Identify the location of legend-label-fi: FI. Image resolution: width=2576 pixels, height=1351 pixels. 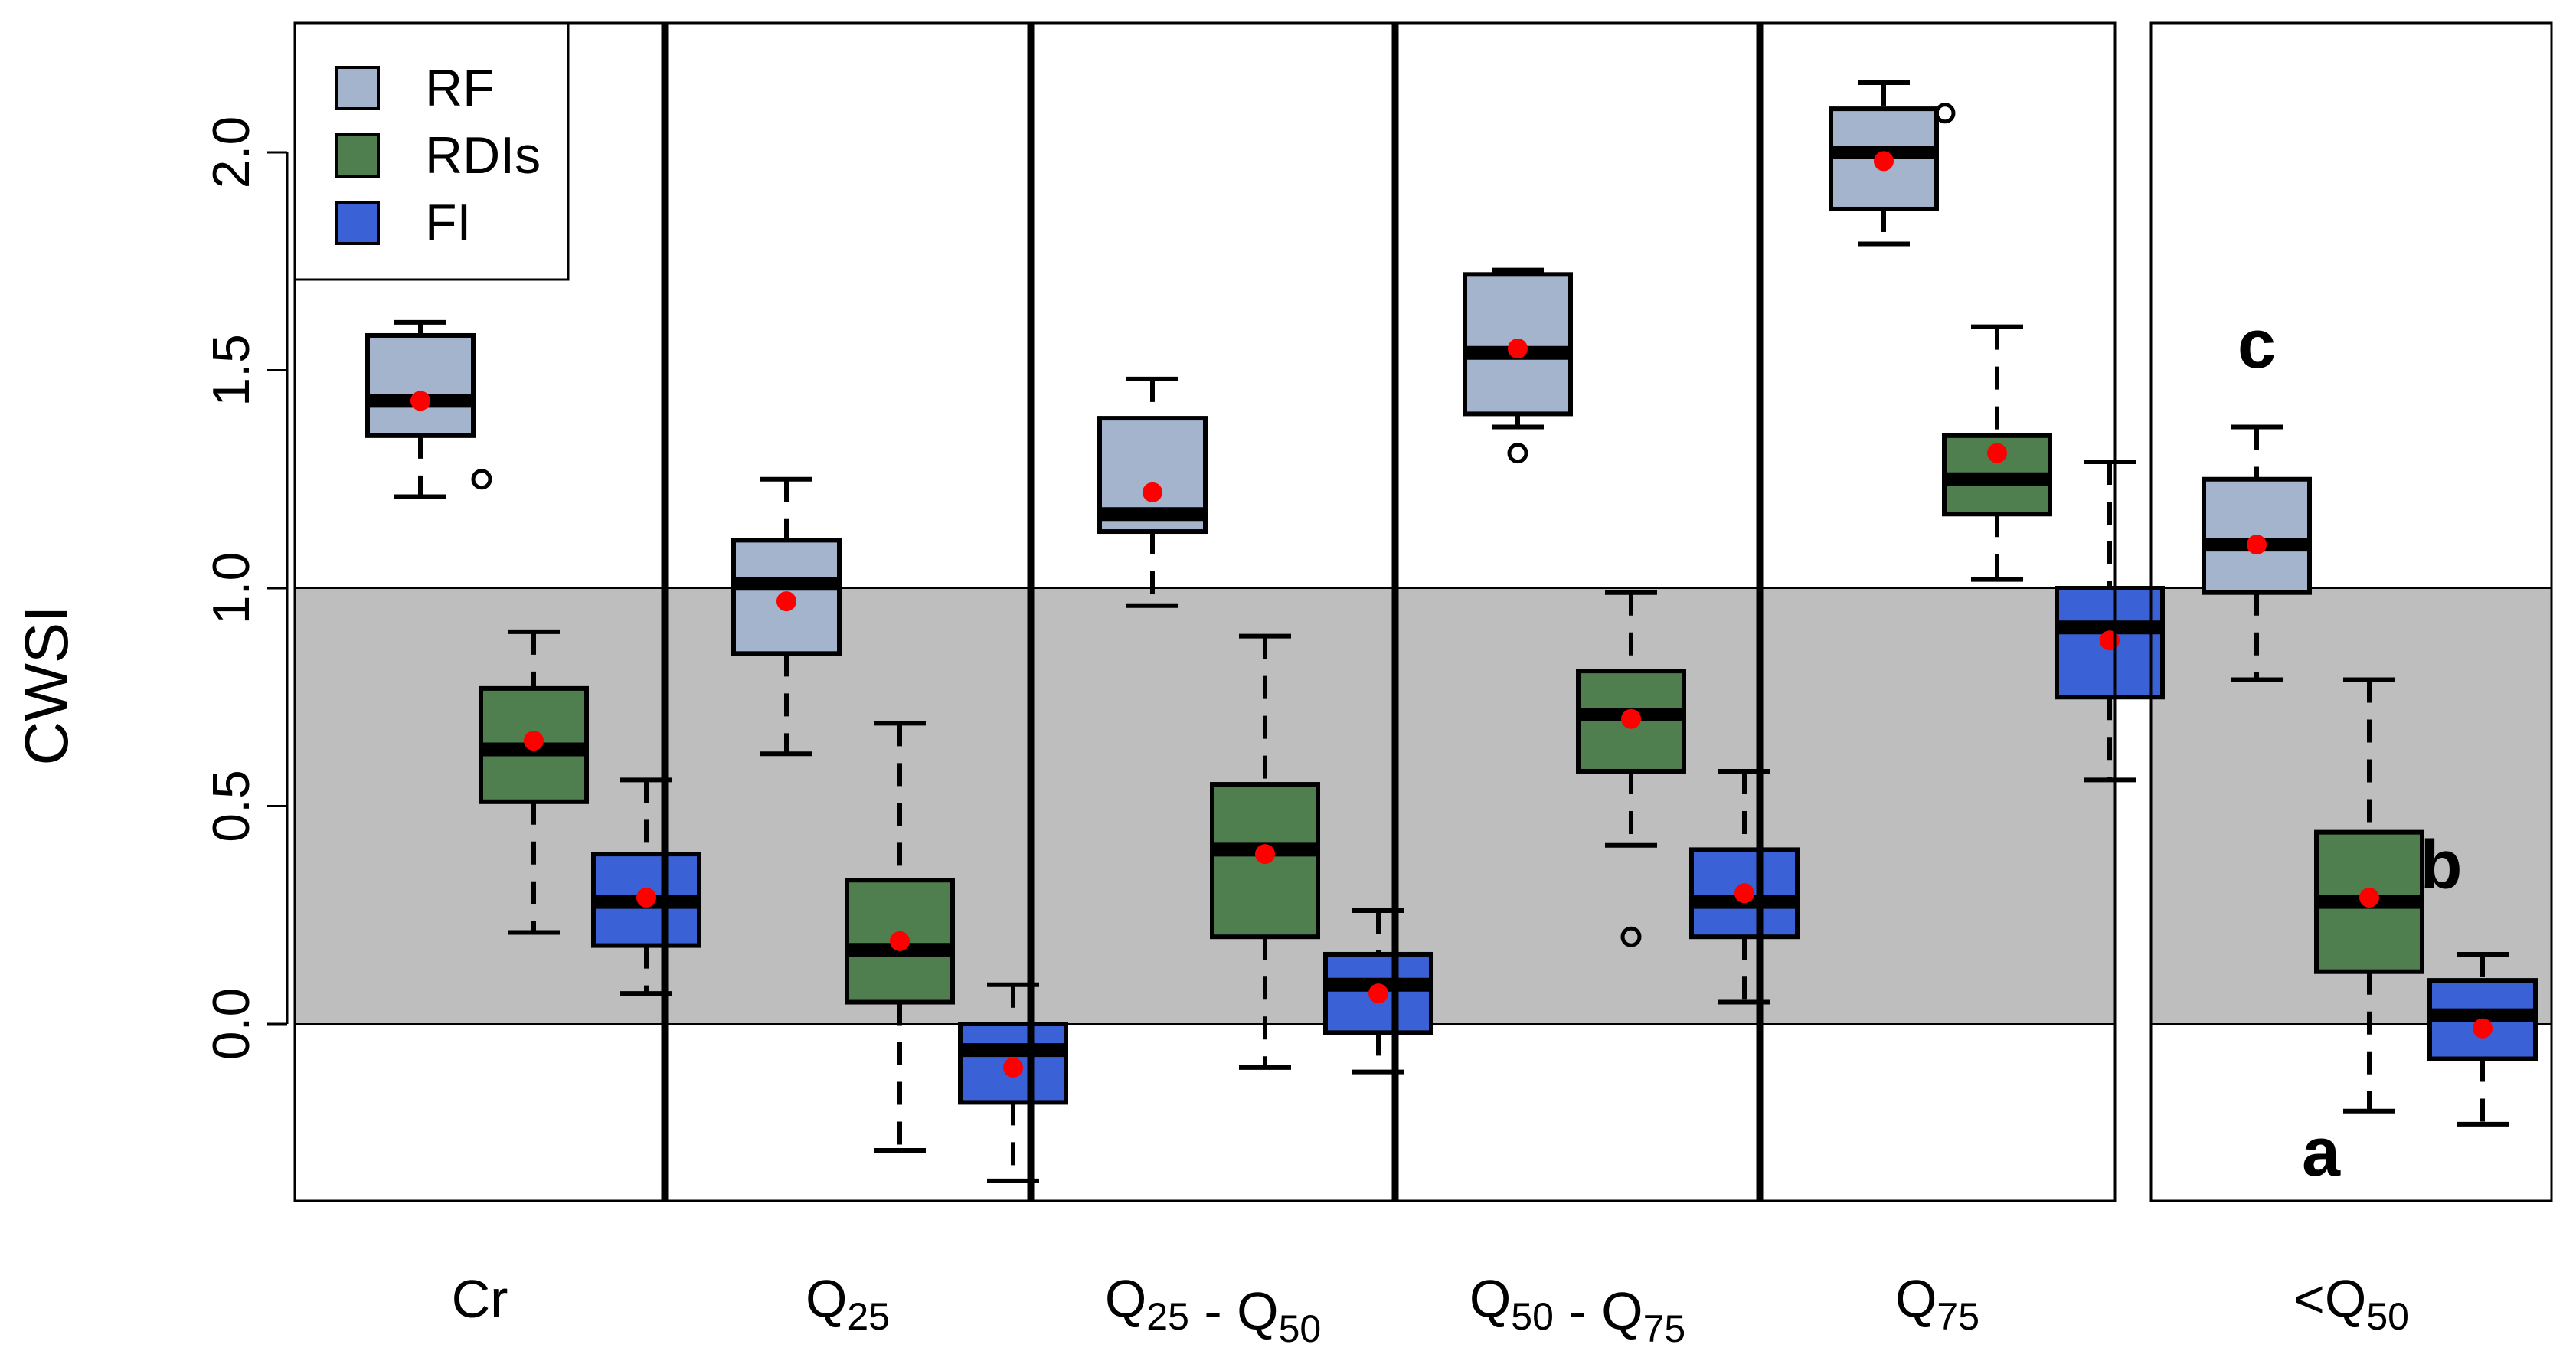
(448, 223).